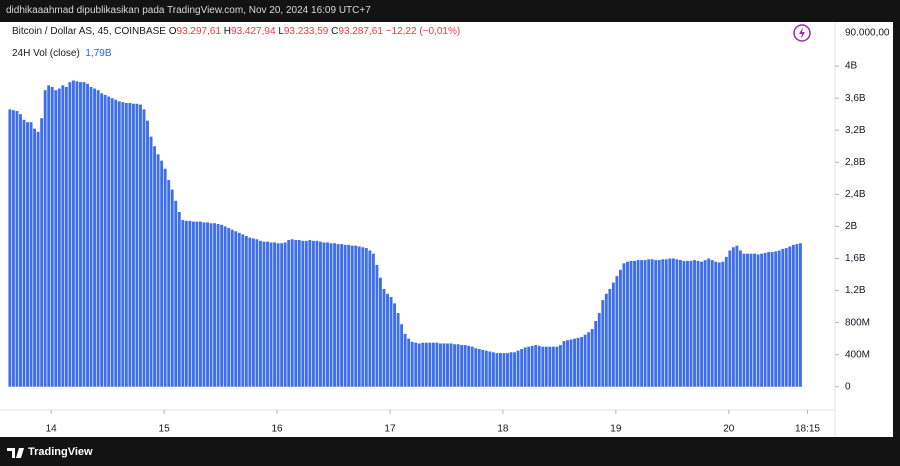  What do you see at coordinates (15, 453) in the screenshot?
I see `logo` at bounding box center [15, 453].